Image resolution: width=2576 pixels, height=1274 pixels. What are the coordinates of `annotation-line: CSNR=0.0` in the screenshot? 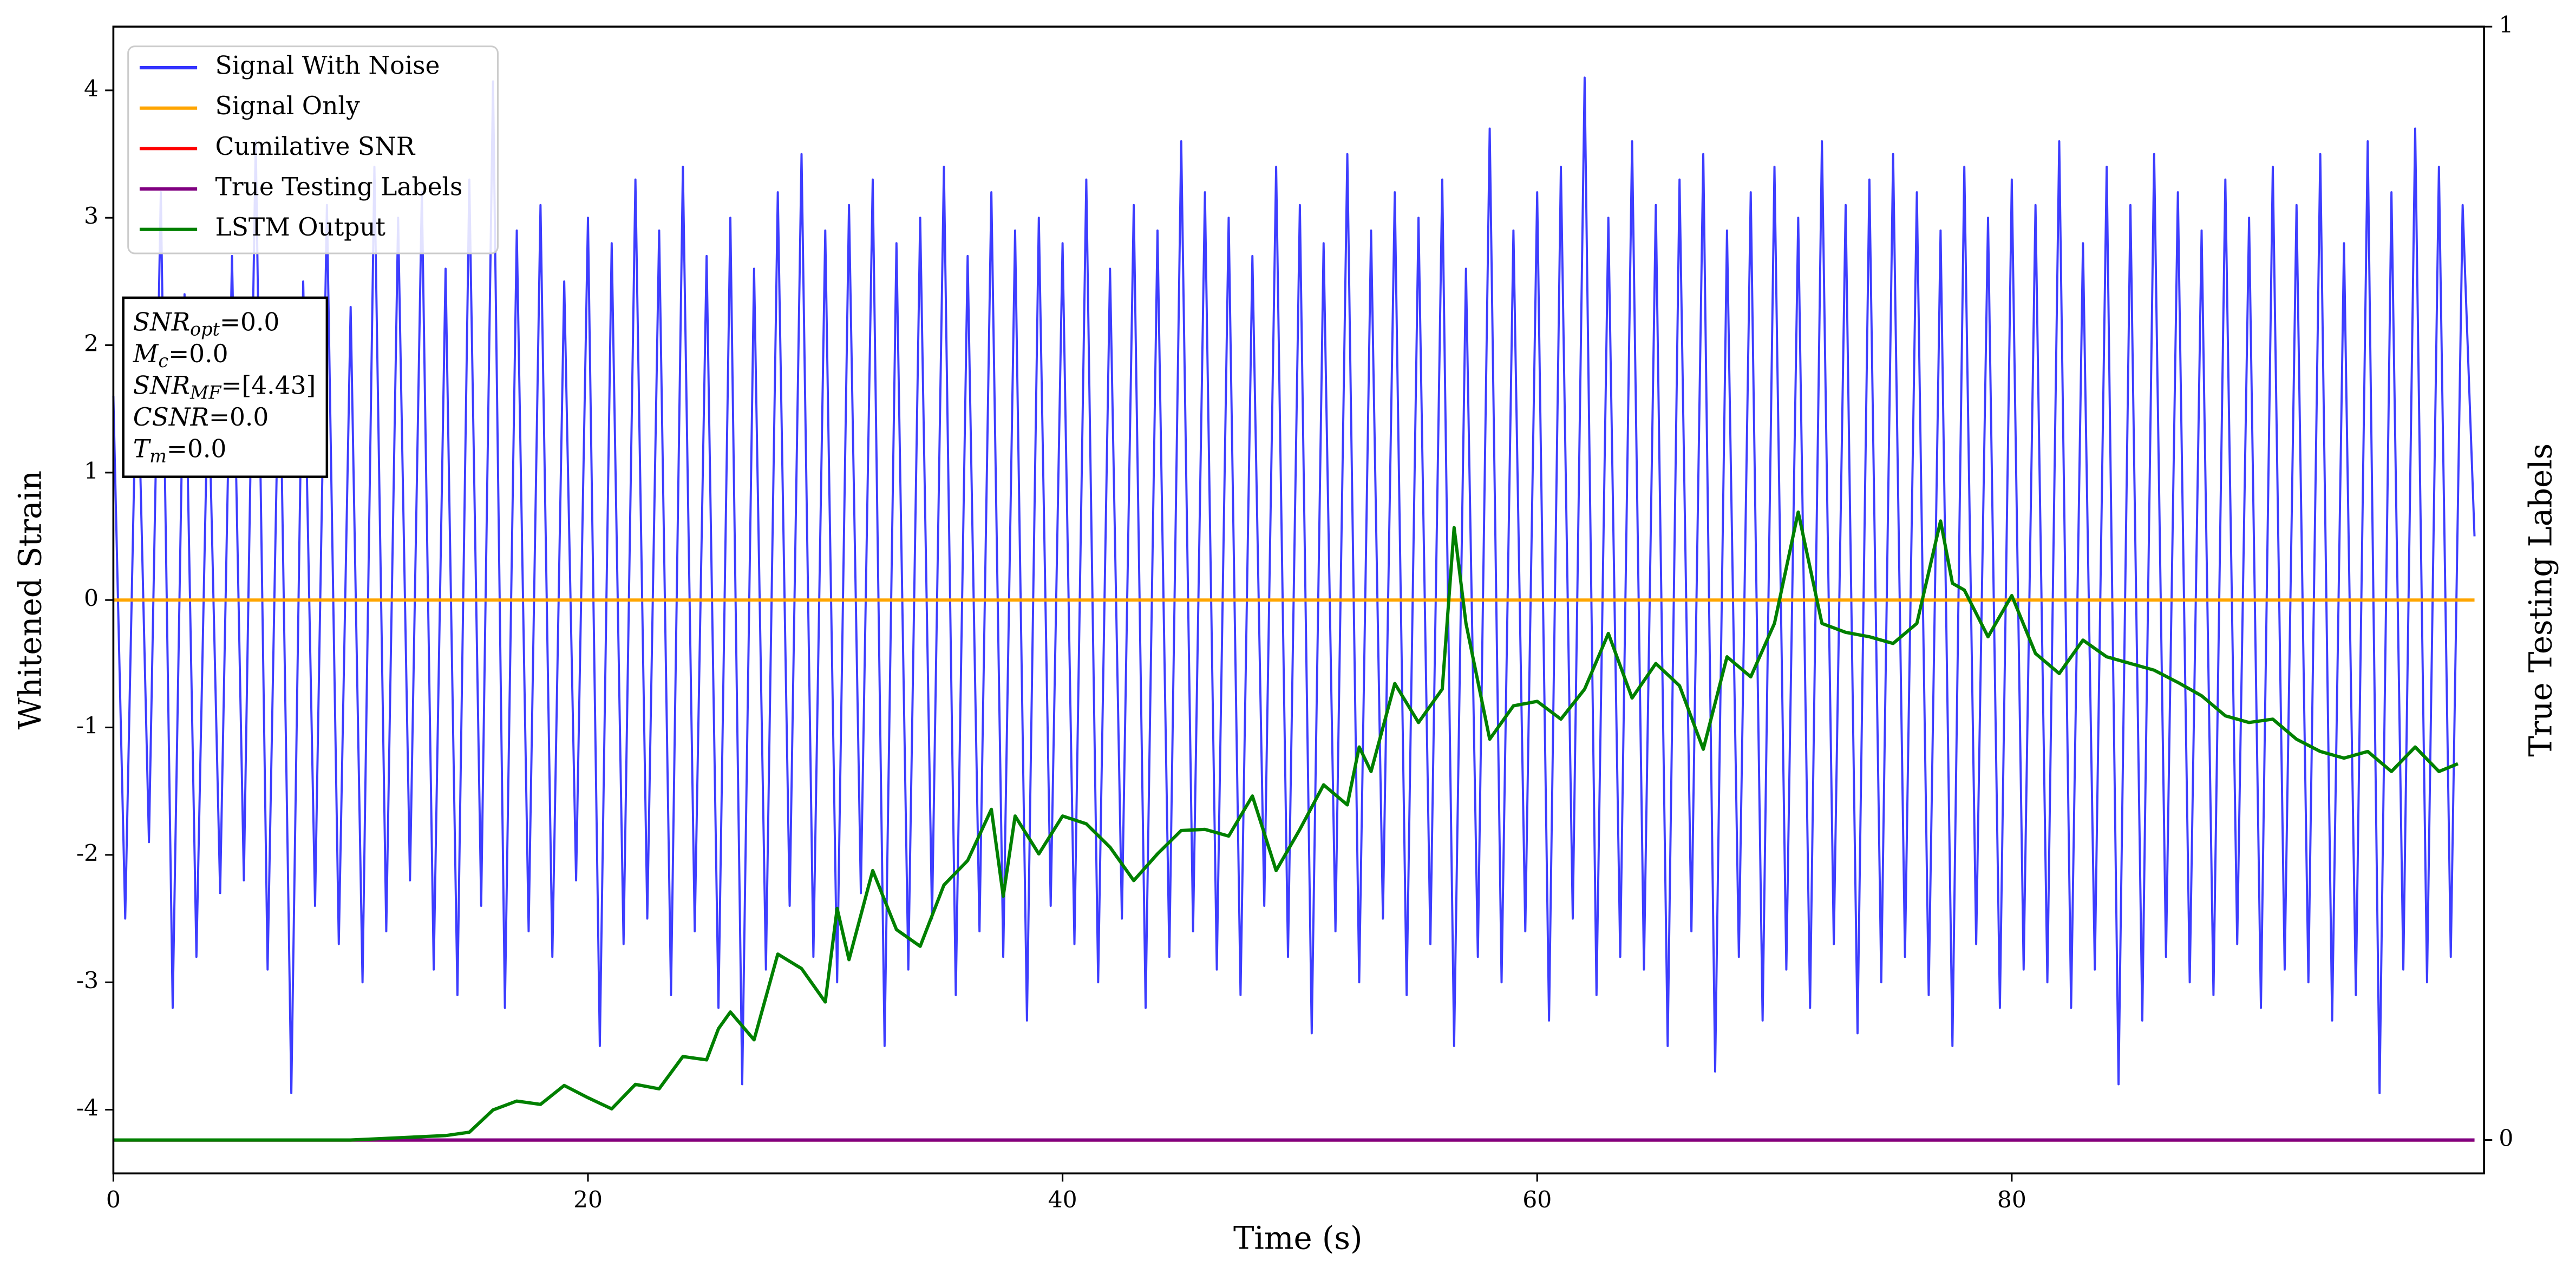 It's located at (201, 417).